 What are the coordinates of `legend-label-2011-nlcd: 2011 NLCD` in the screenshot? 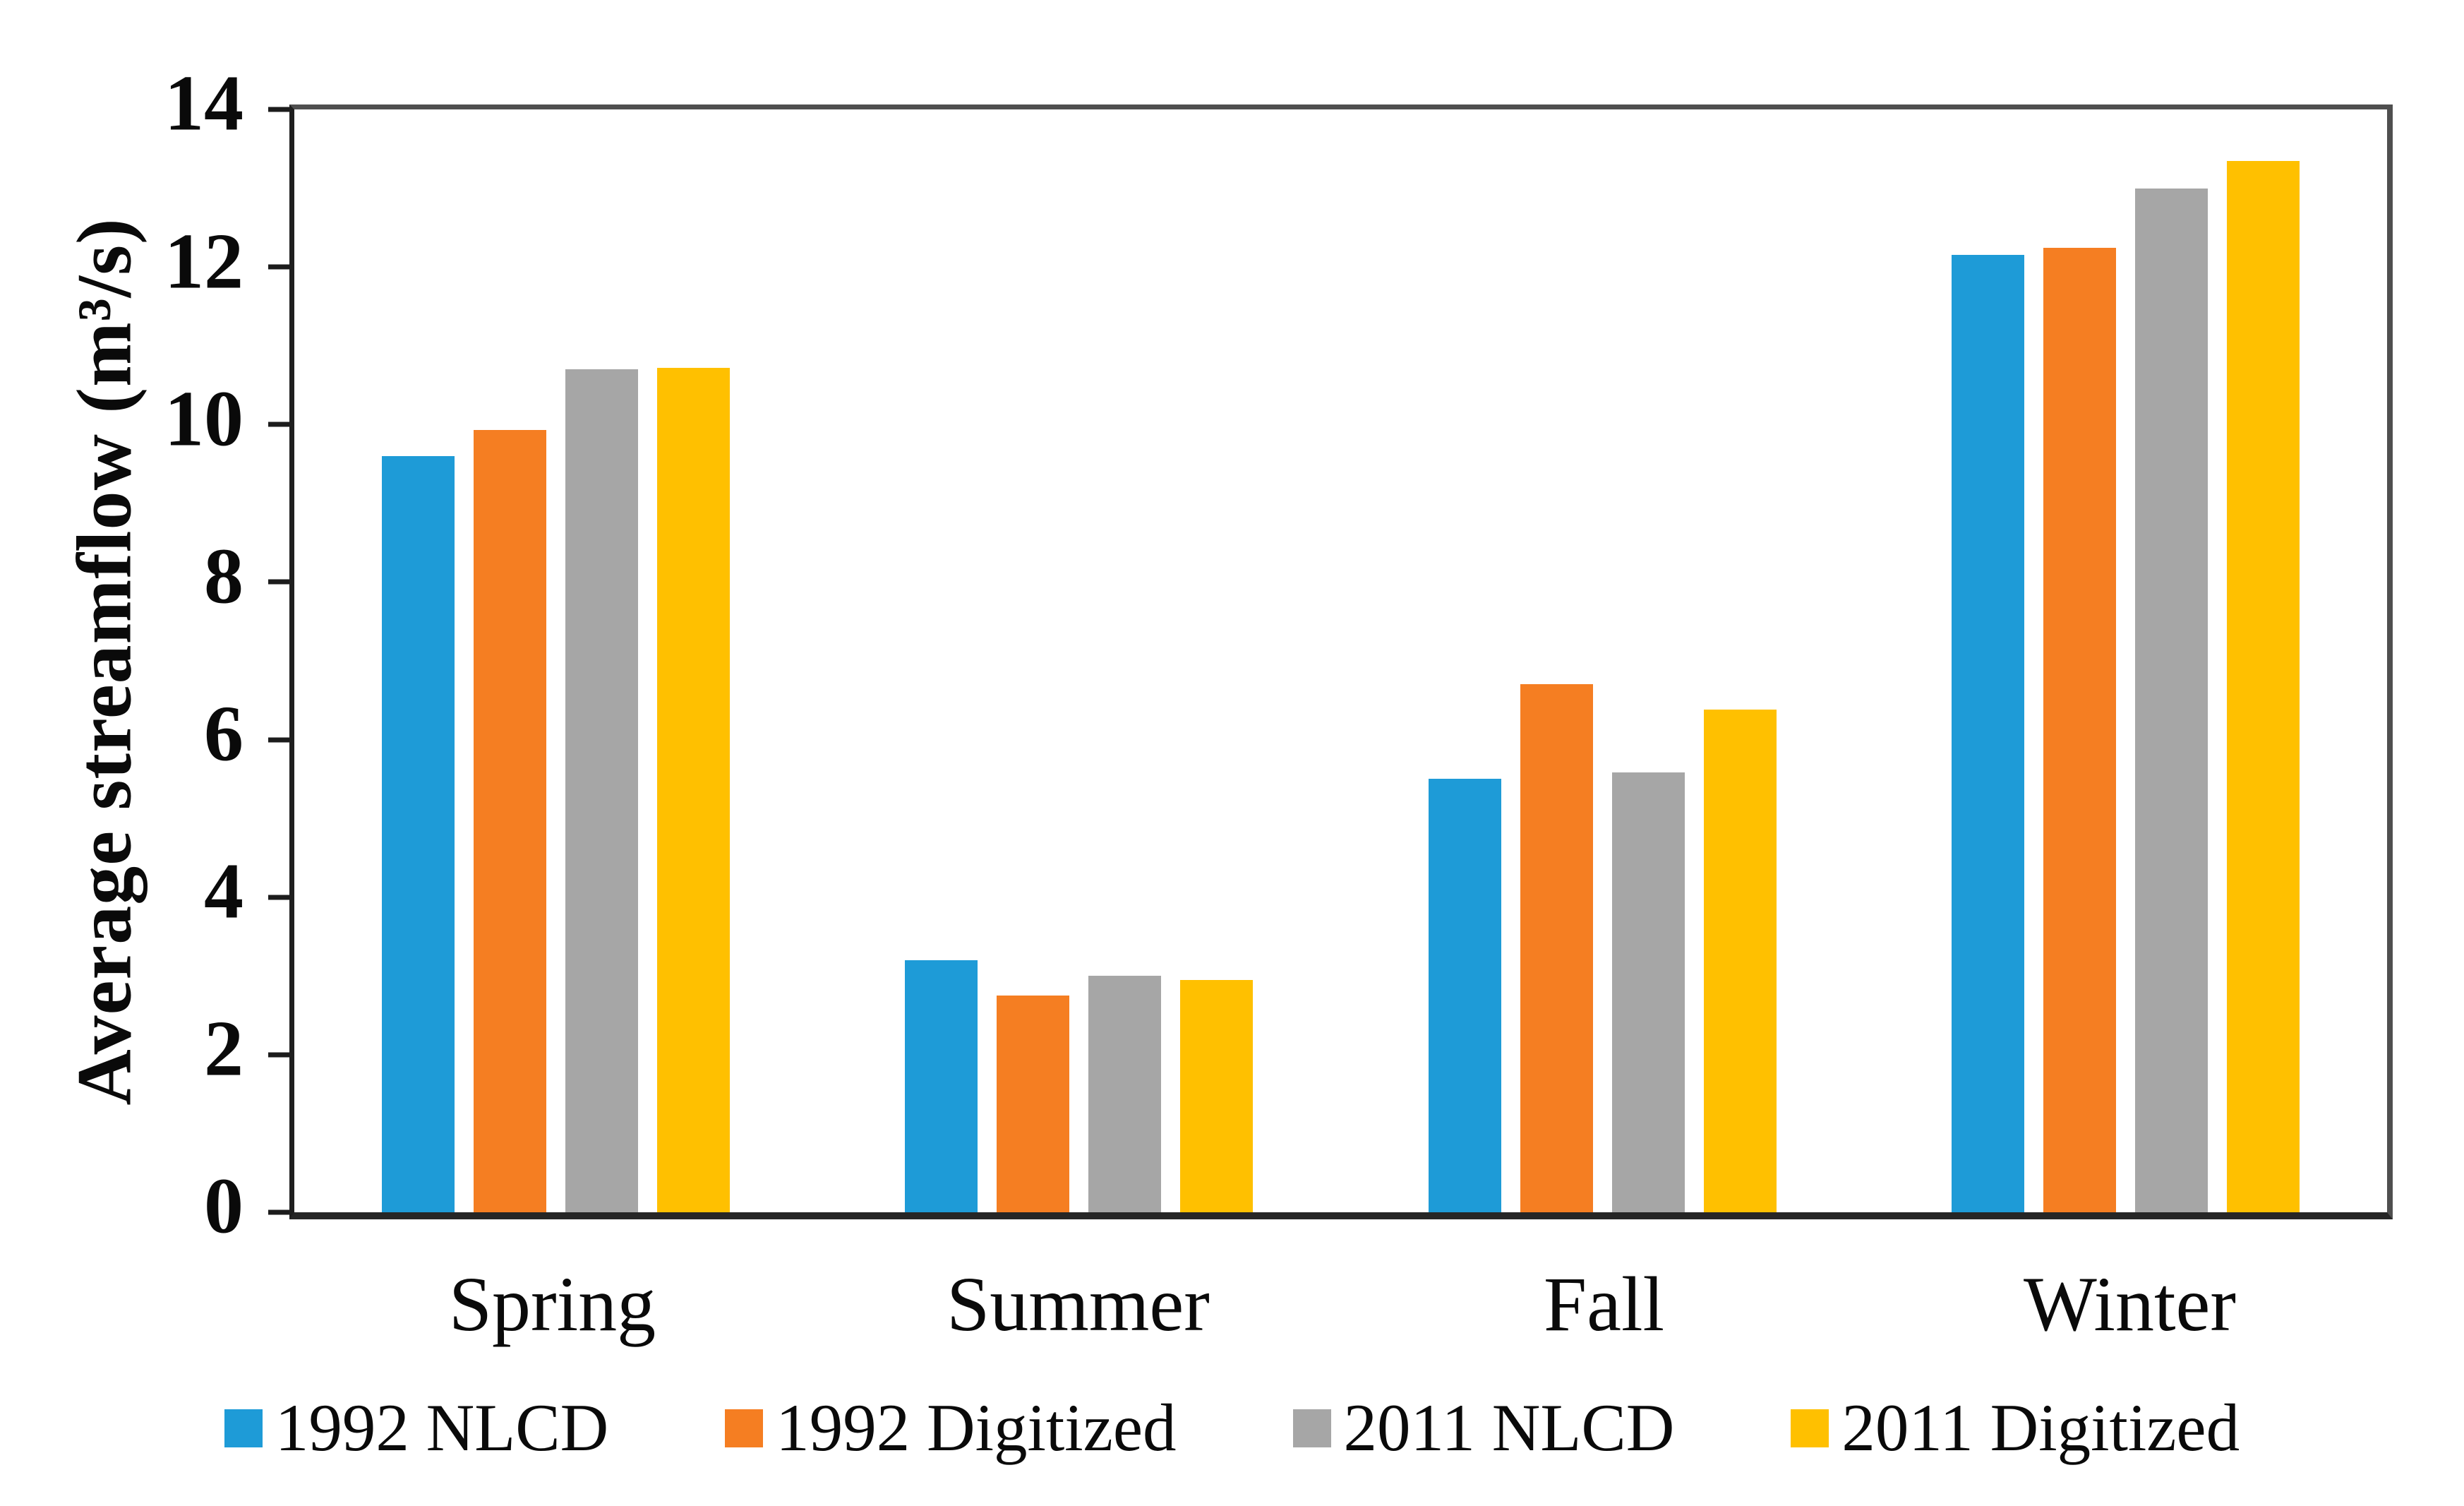 It's located at (1509, 1427).